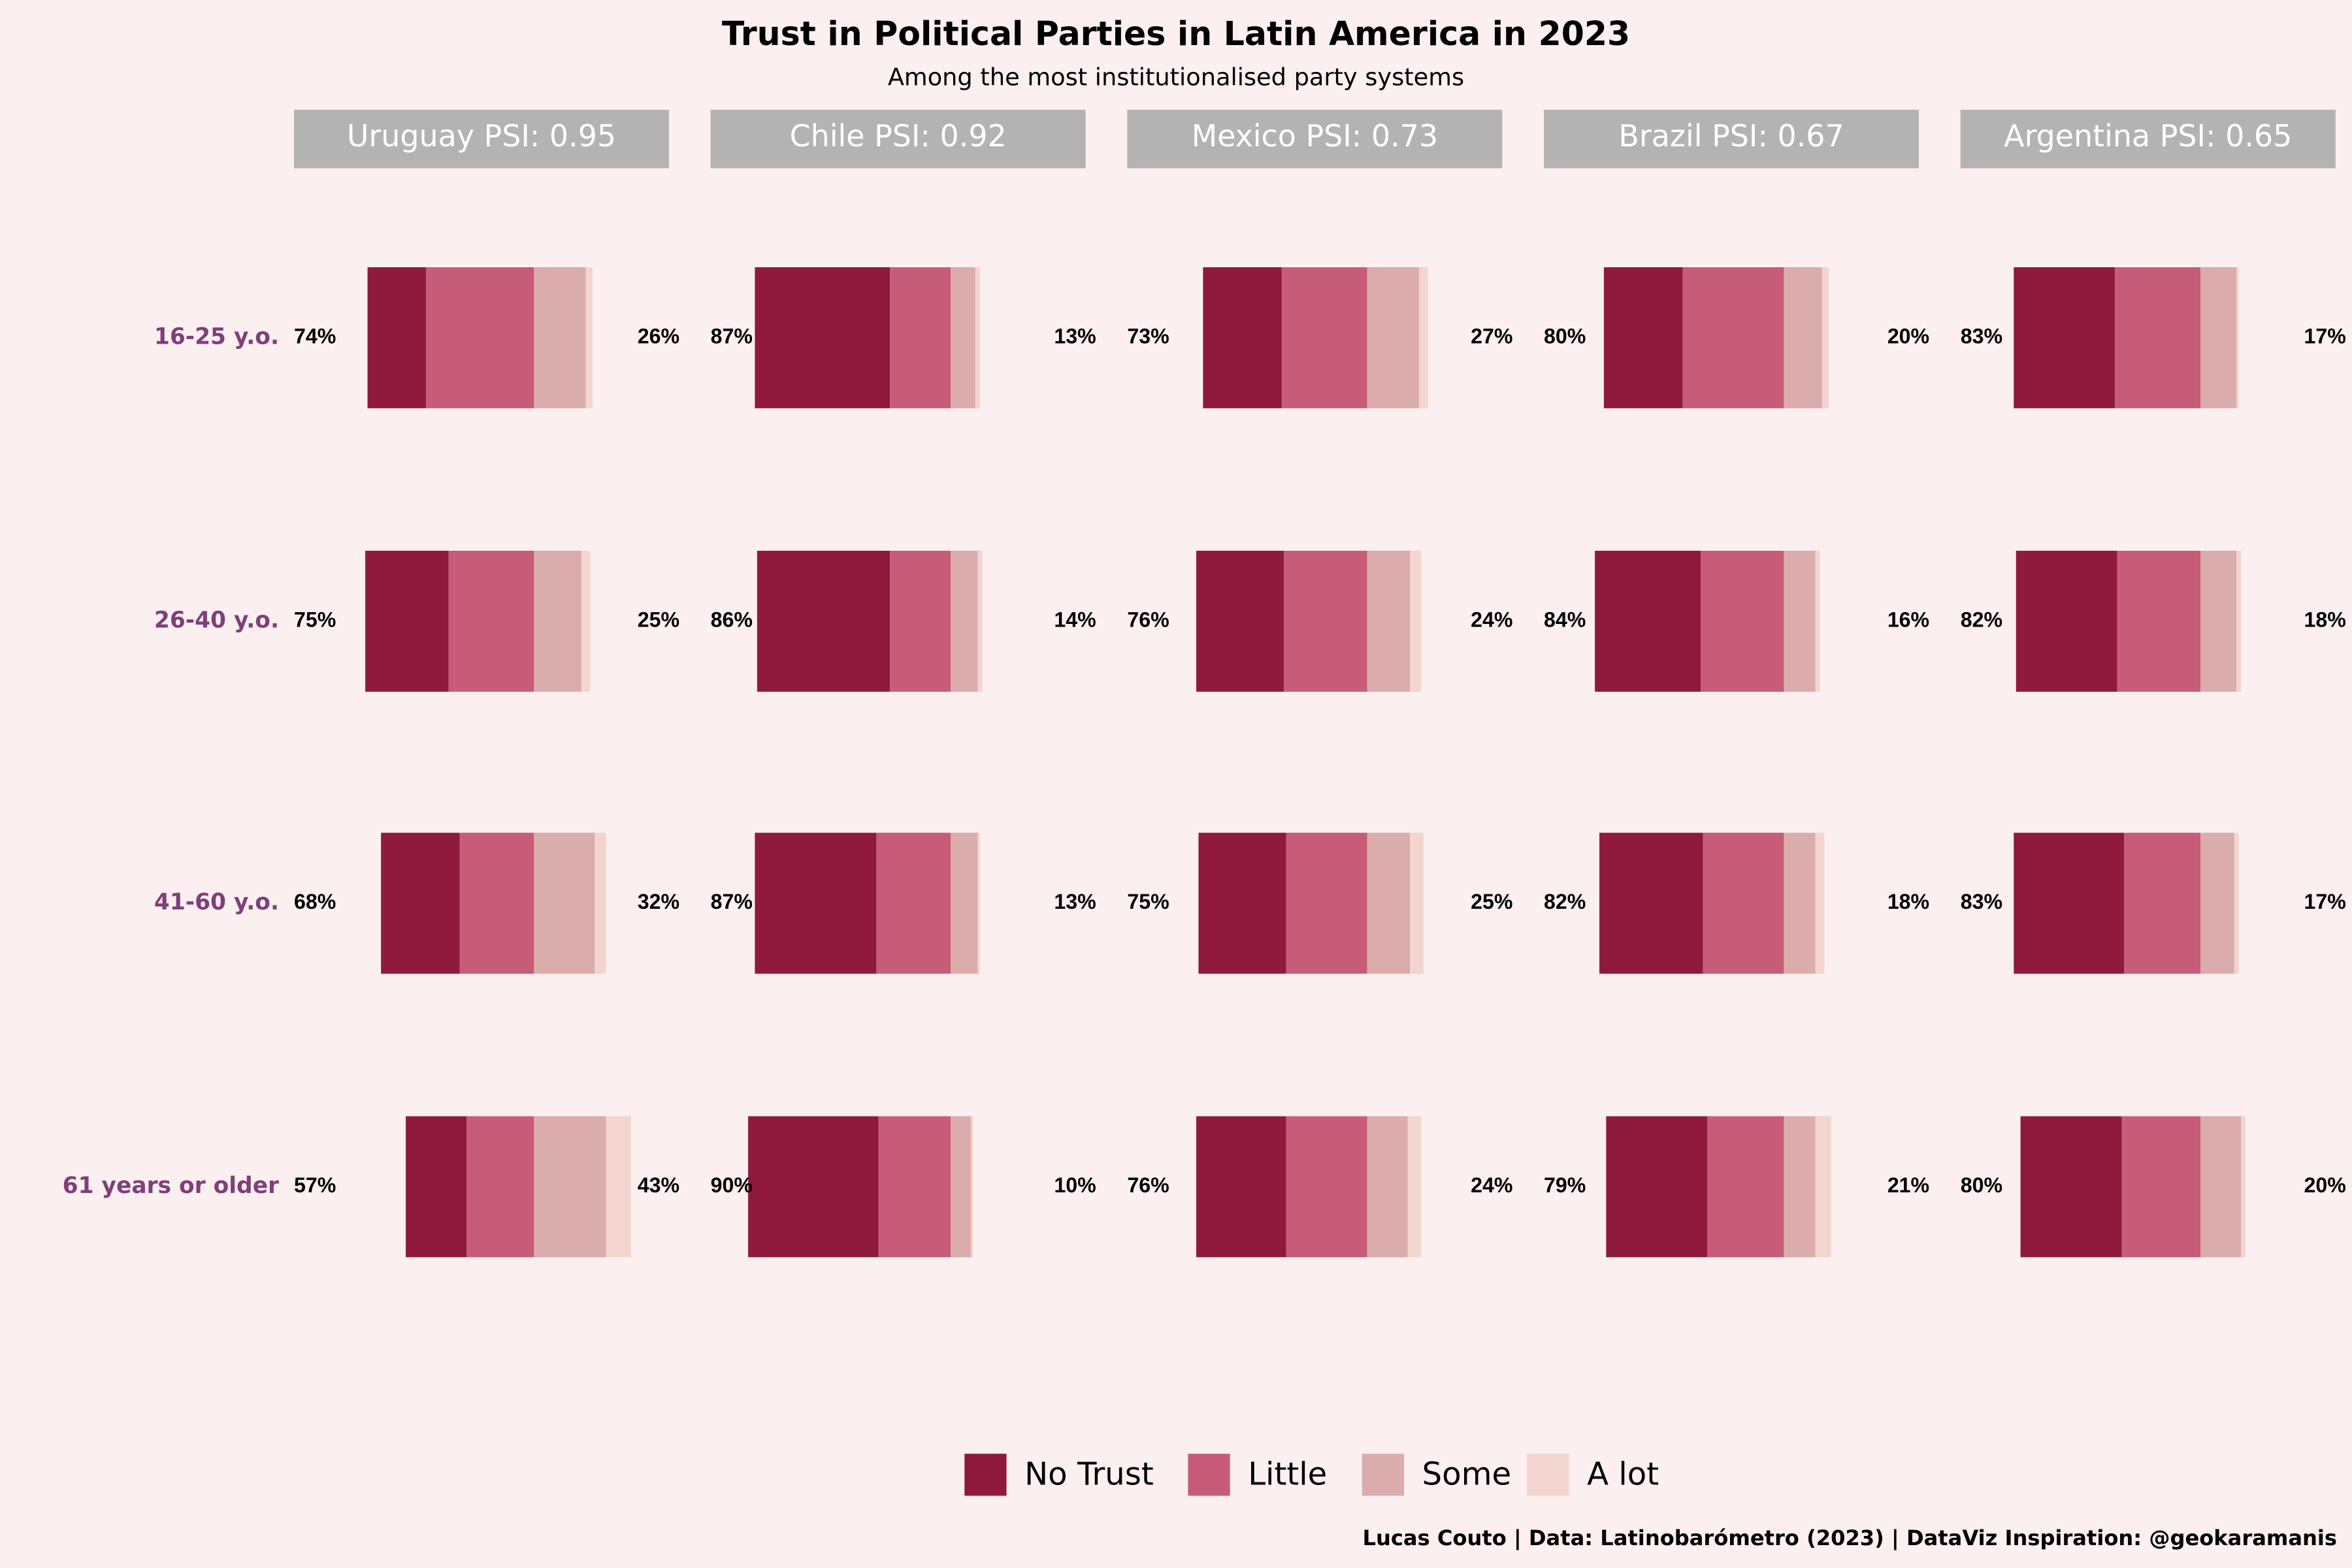 The image size is (2352, 1568). Describe the element at coordinates (1148, 901) in the screenshot. I see `left-total-label: 75%` at that location.